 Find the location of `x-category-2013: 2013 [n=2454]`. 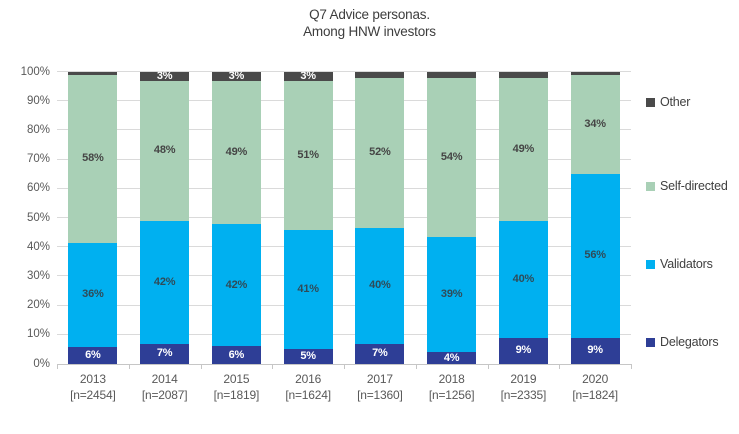

x-category-2013: 2013 [n=2454] is located at coordinates (93, 387).